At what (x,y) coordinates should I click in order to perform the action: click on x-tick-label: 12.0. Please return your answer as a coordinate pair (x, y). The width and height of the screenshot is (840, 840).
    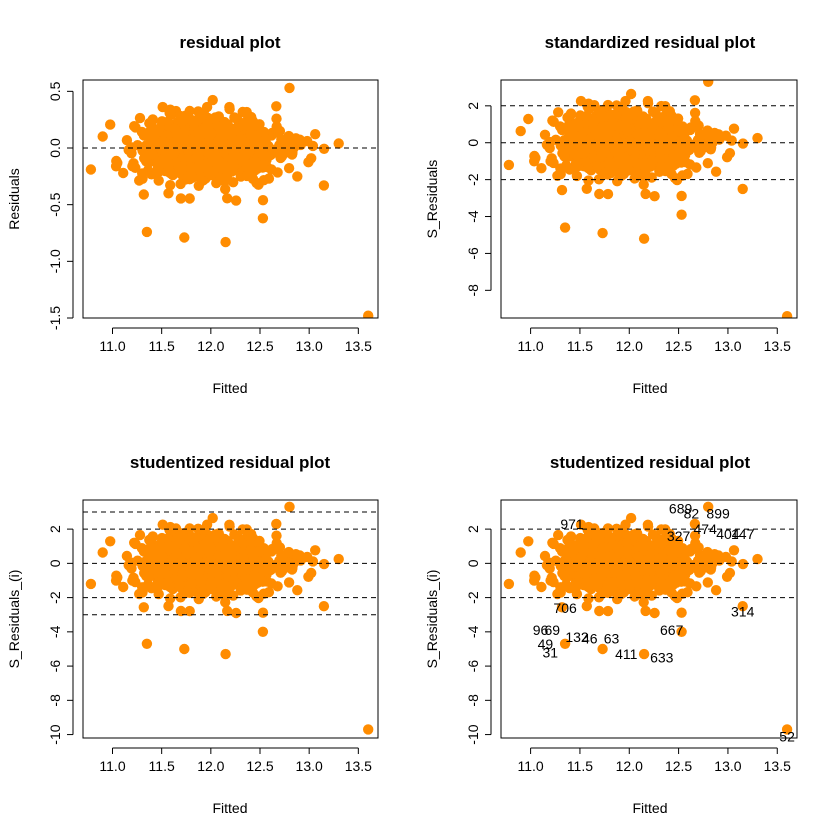
    Looking at the image, I should click on (210, 766).